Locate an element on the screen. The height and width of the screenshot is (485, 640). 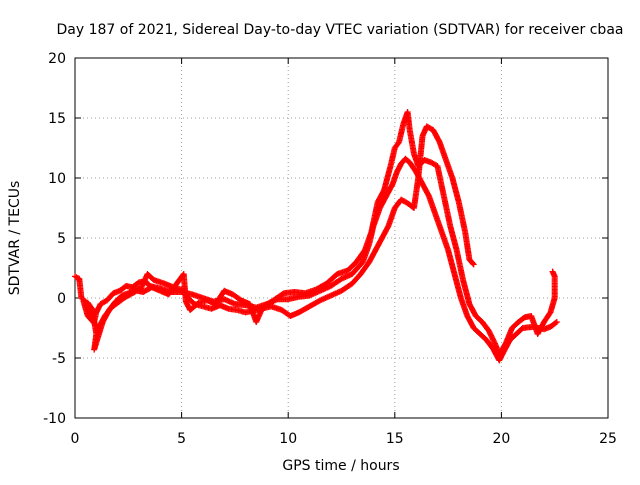
x-tick-label: 25 is located at coordinates (608, 439).